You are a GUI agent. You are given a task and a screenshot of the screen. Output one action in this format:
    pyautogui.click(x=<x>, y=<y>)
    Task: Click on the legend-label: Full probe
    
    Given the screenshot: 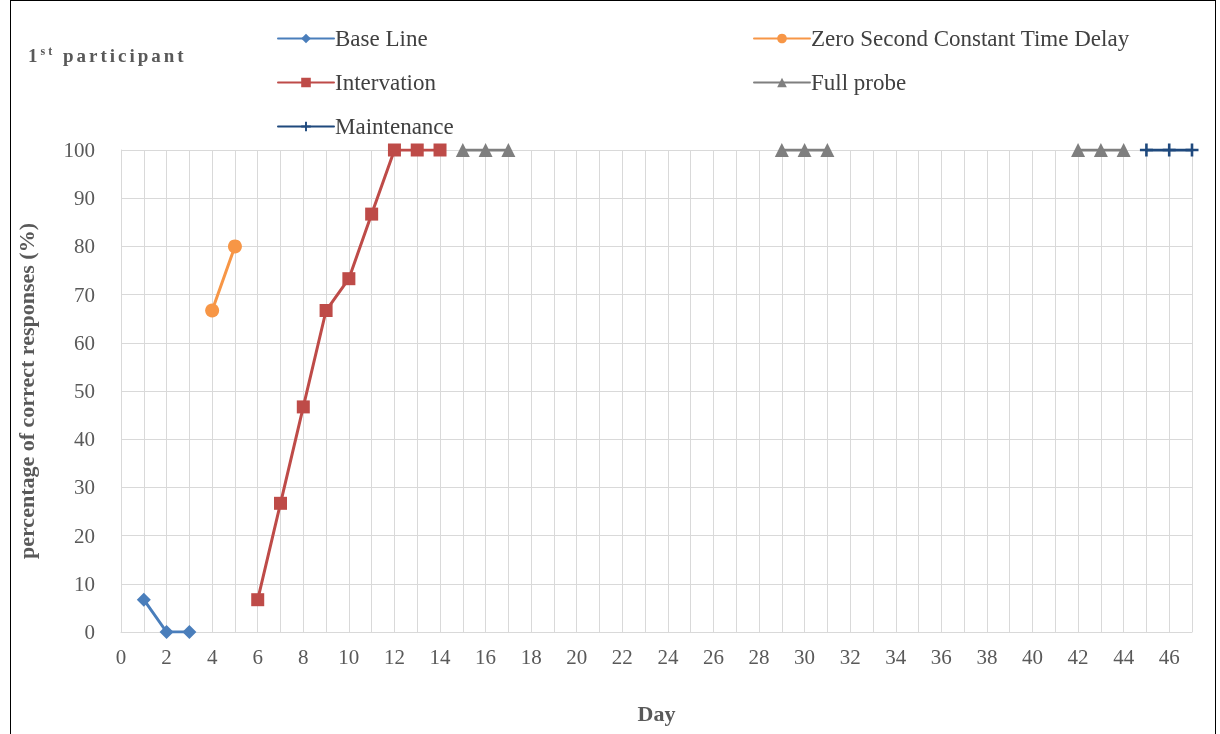 What is the action you would take?
    pyautogui.click(x=859, y=82)
    